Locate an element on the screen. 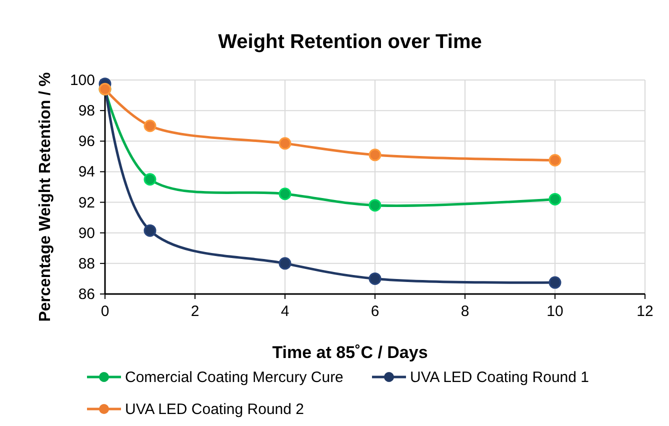 Image resolution: width=669 pixels, height=426 pixels. legend-label: Comercial Coating Mercury Cure is located at coordinates (234, 377).